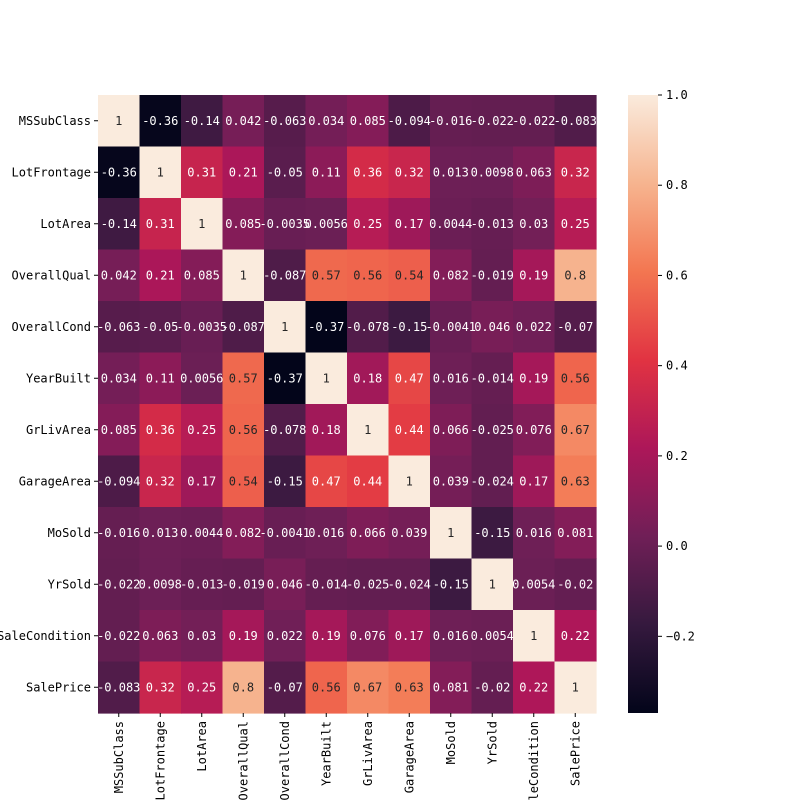  Describe the element at coordinates (409, 533) in the screenshot. I see `cell-value-label: 0.039` at that location.